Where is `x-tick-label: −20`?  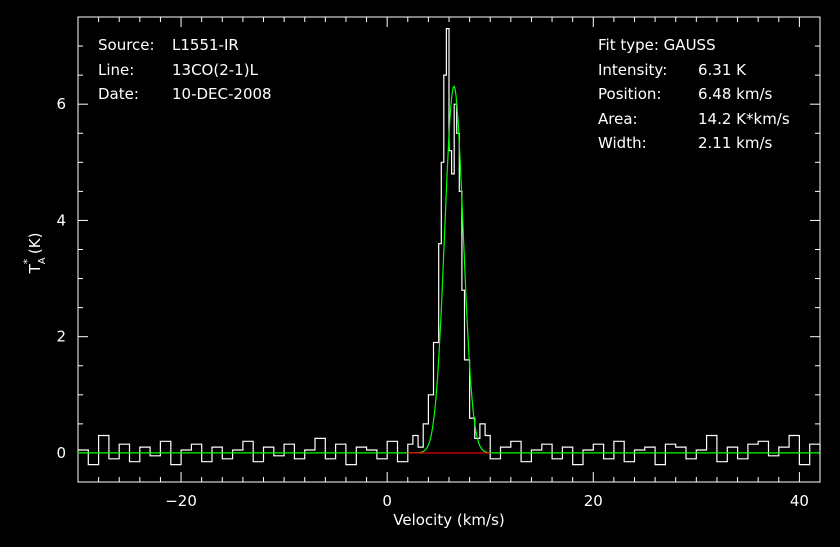
x-tick-label: −20 is located at coordinates (181, 501).